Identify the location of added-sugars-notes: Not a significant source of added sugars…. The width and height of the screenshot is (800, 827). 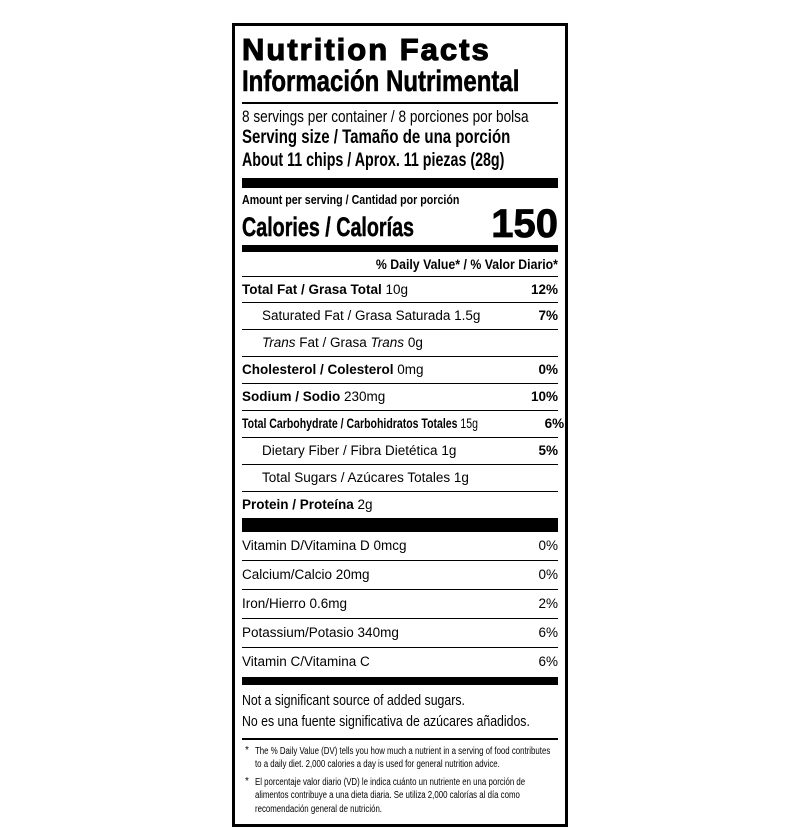
(400, 711).